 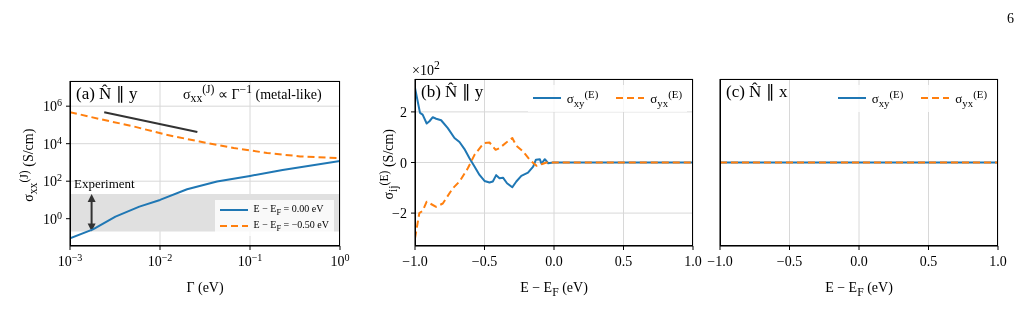 What do you see at coordinates (52, 143) in the screenshot?
I see `y-tick-label: 10$^{4}$` at bounding box center [52, 143].